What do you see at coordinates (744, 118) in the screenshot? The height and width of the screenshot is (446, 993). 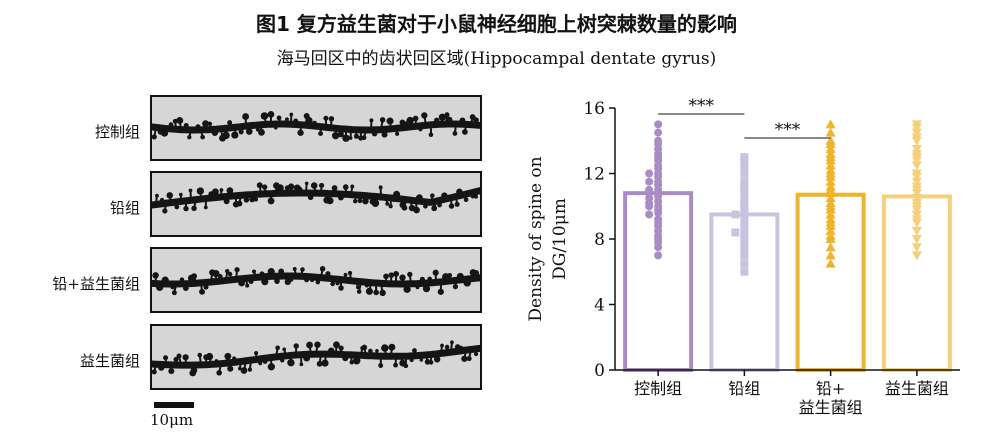 I see `significance-brackets: *** ***` at bounding box center [744, 118].